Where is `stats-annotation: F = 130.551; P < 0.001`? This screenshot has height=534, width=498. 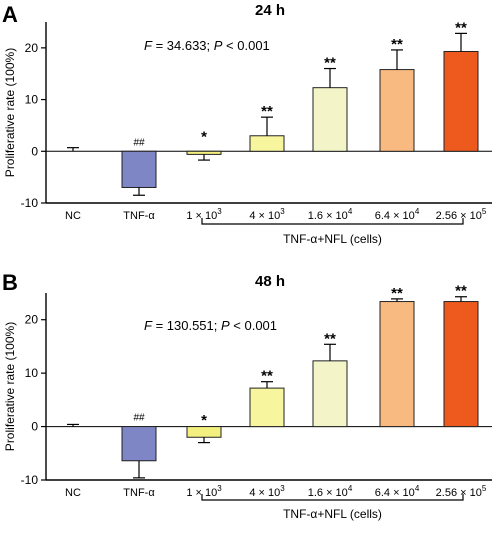 stats-annotation: F = 130.551; P < 0.001 is located at coordinates (210, 325).